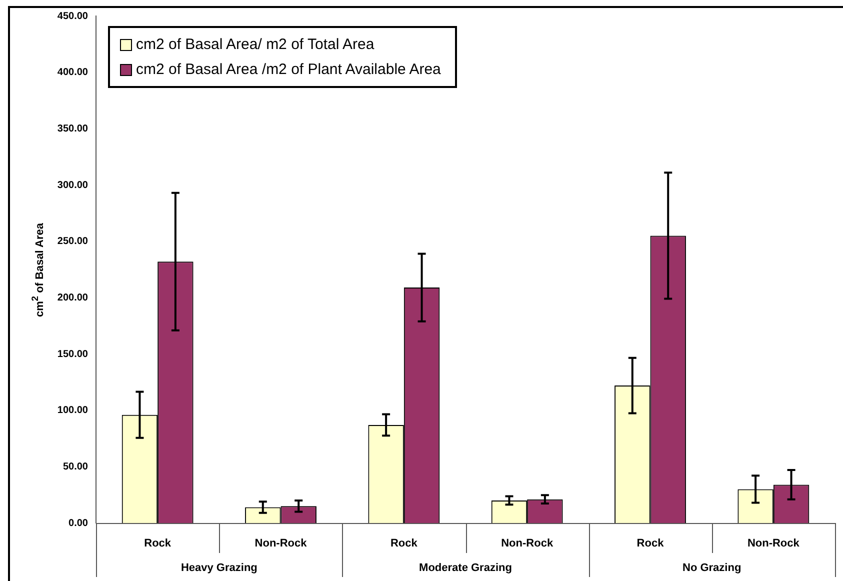 Image resolution: width=843 pixels, height=581 pixels. What do you see at coordinates (72, 410) in the screenshot?
I see `y-tick-label: 100.00` at bounding box center [72, 410].